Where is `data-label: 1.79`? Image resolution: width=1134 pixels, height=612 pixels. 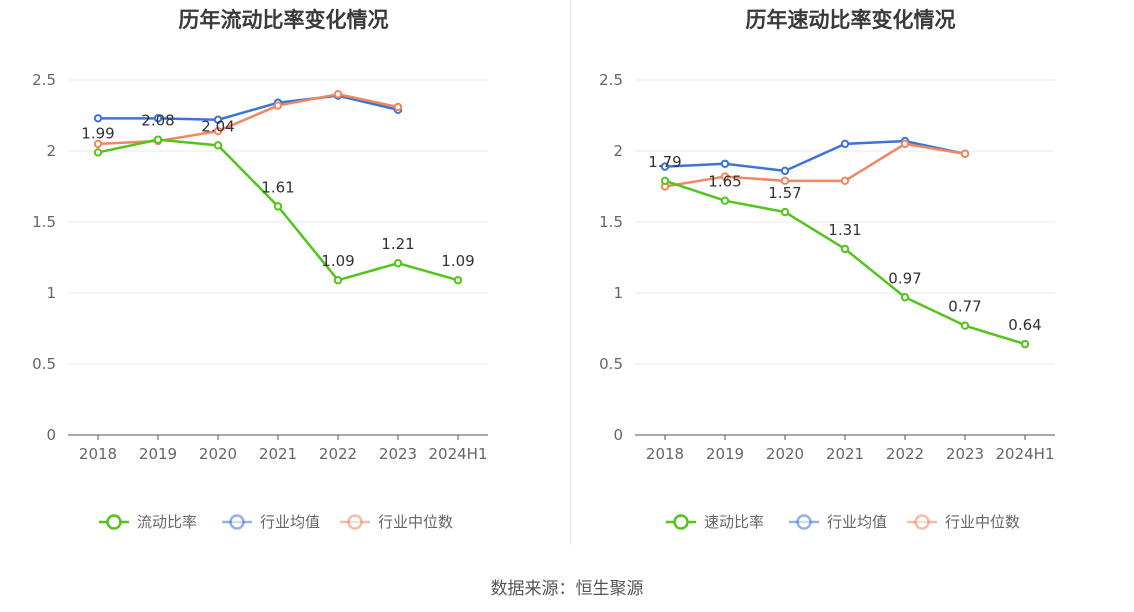
data-label: 1.79 is located at coordinates (664, 162).